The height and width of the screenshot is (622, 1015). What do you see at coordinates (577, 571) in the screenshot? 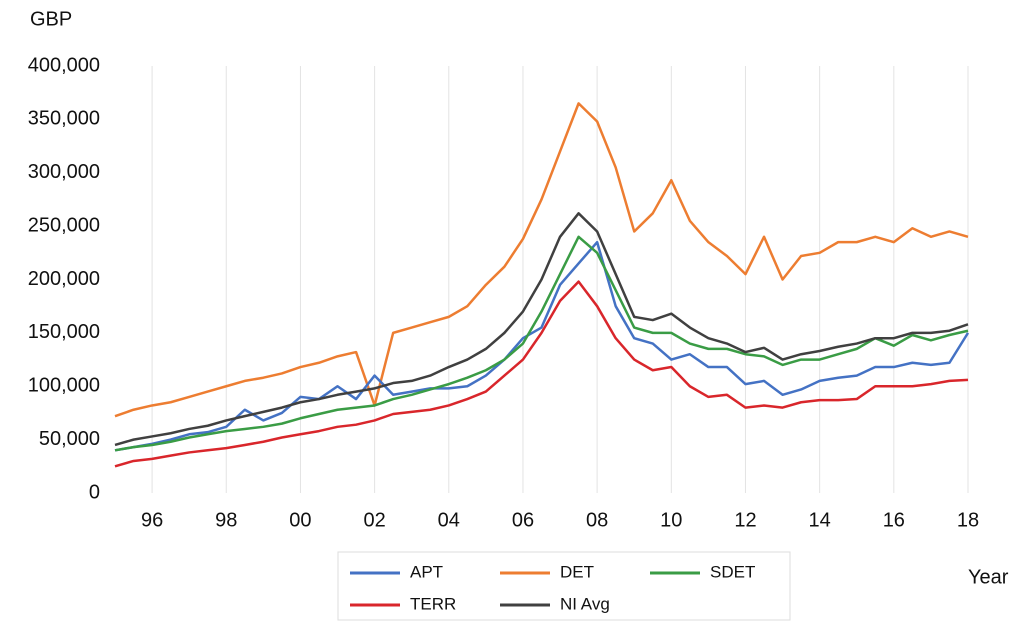
I see `legend-label: DET` at bounding box center [577, 571].